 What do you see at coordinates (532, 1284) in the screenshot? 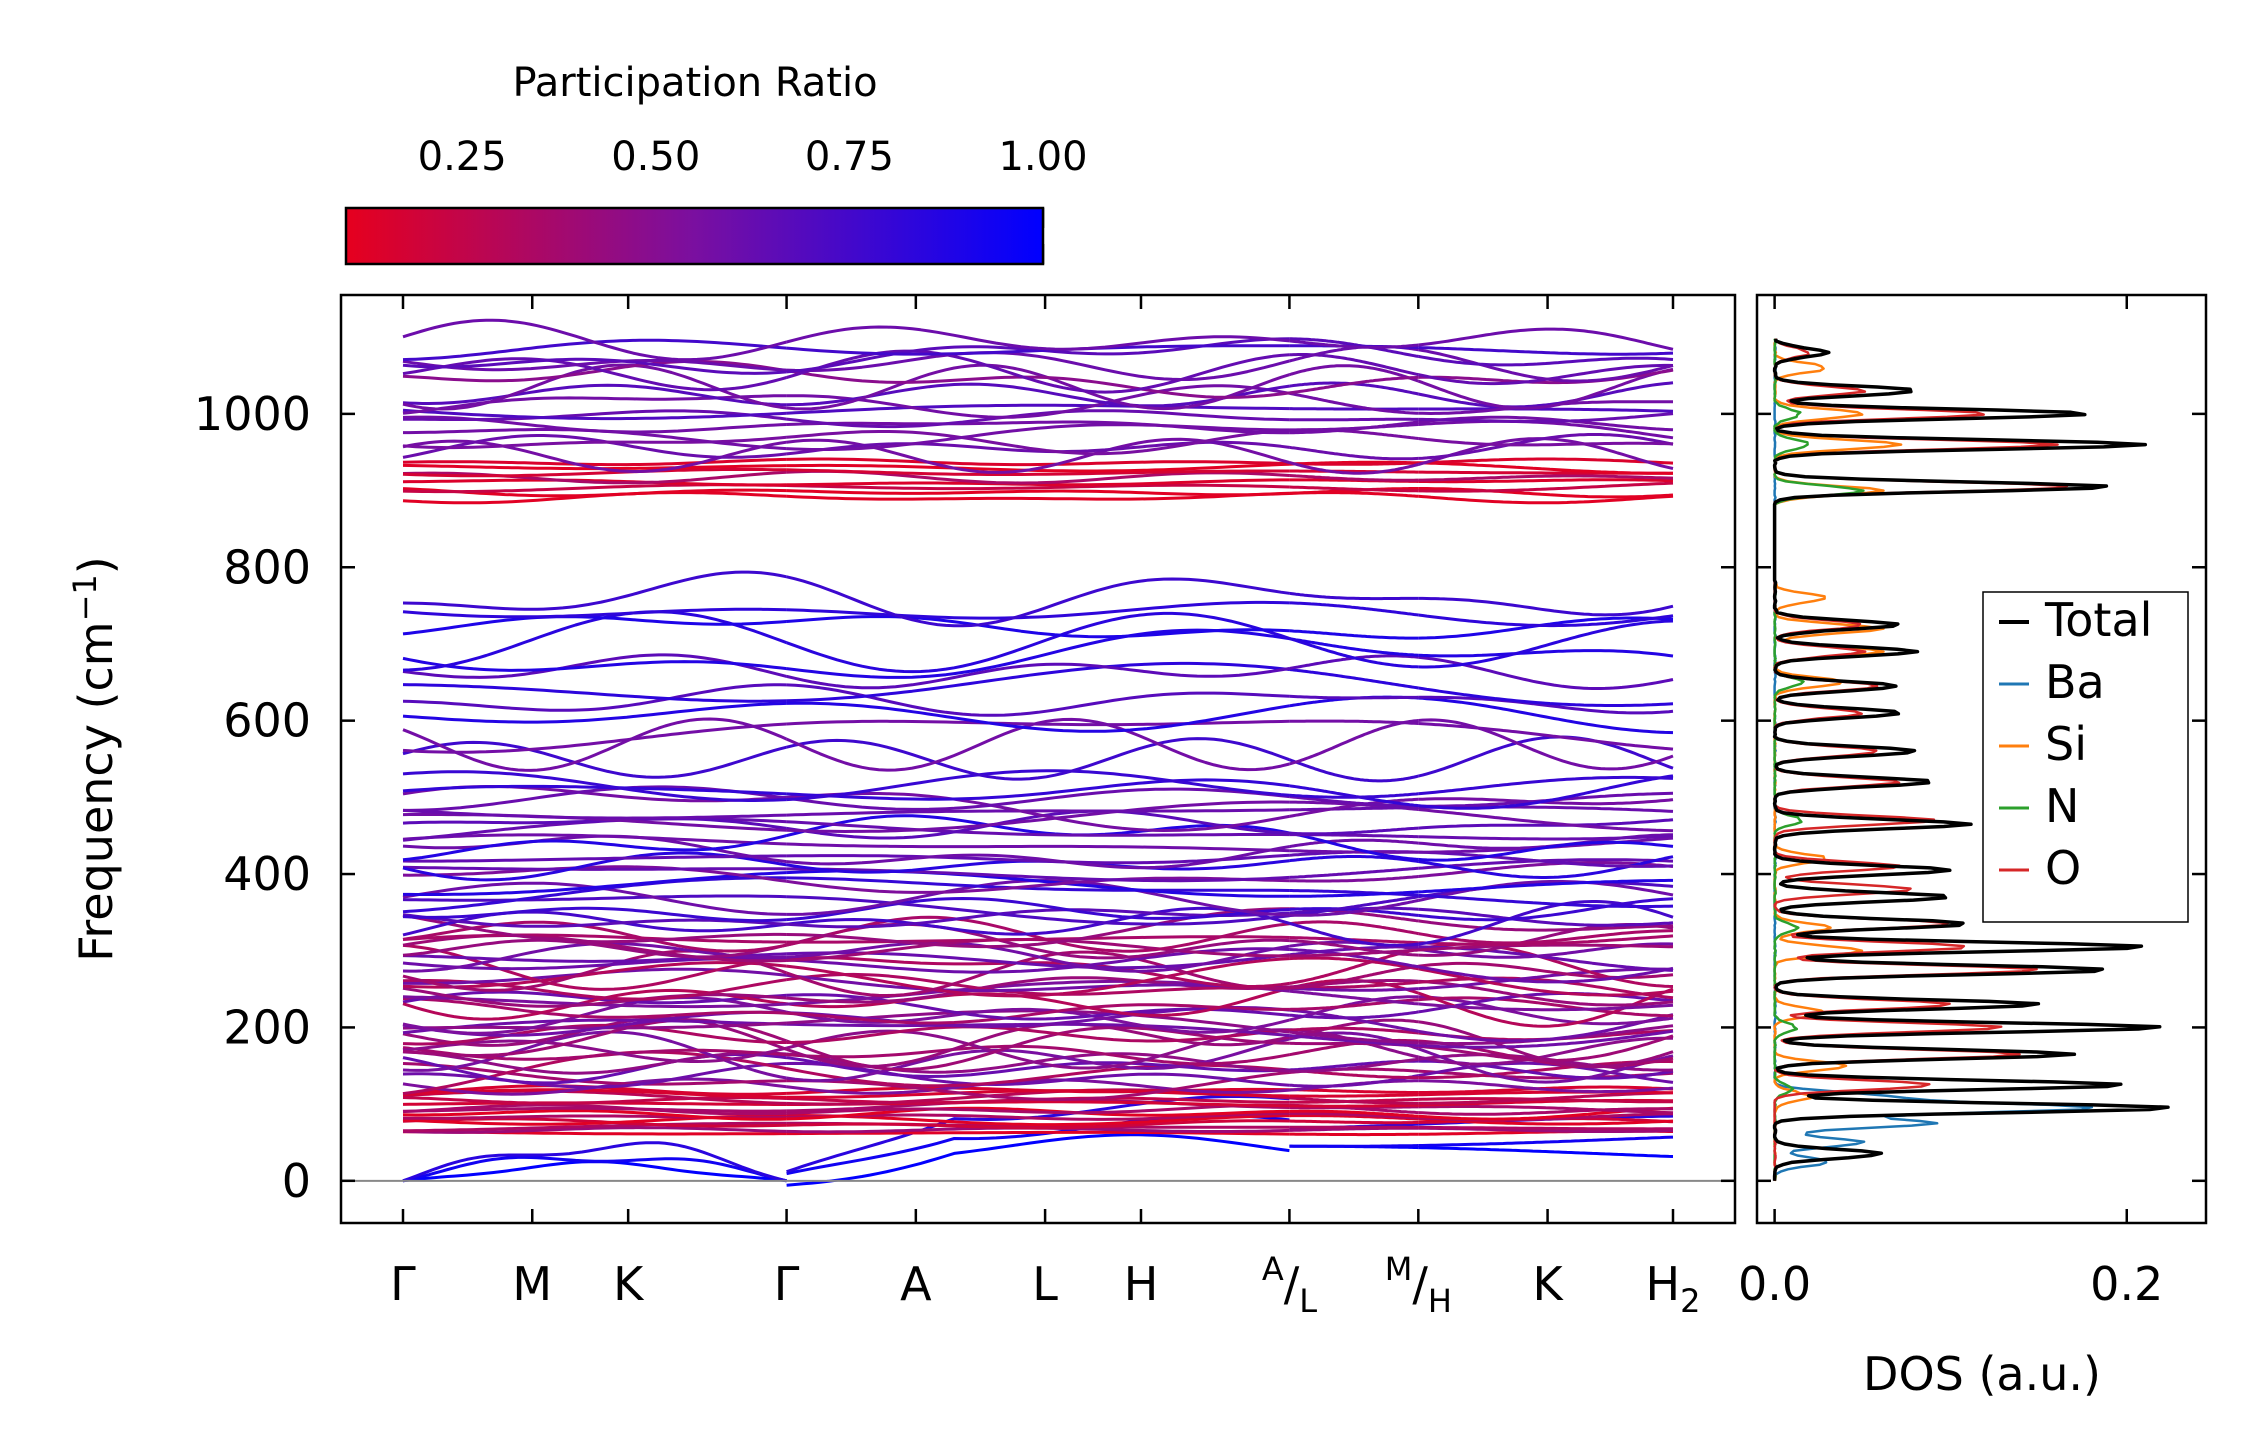
I see `kpoint-label: M` at bounding box center [532, 1284].